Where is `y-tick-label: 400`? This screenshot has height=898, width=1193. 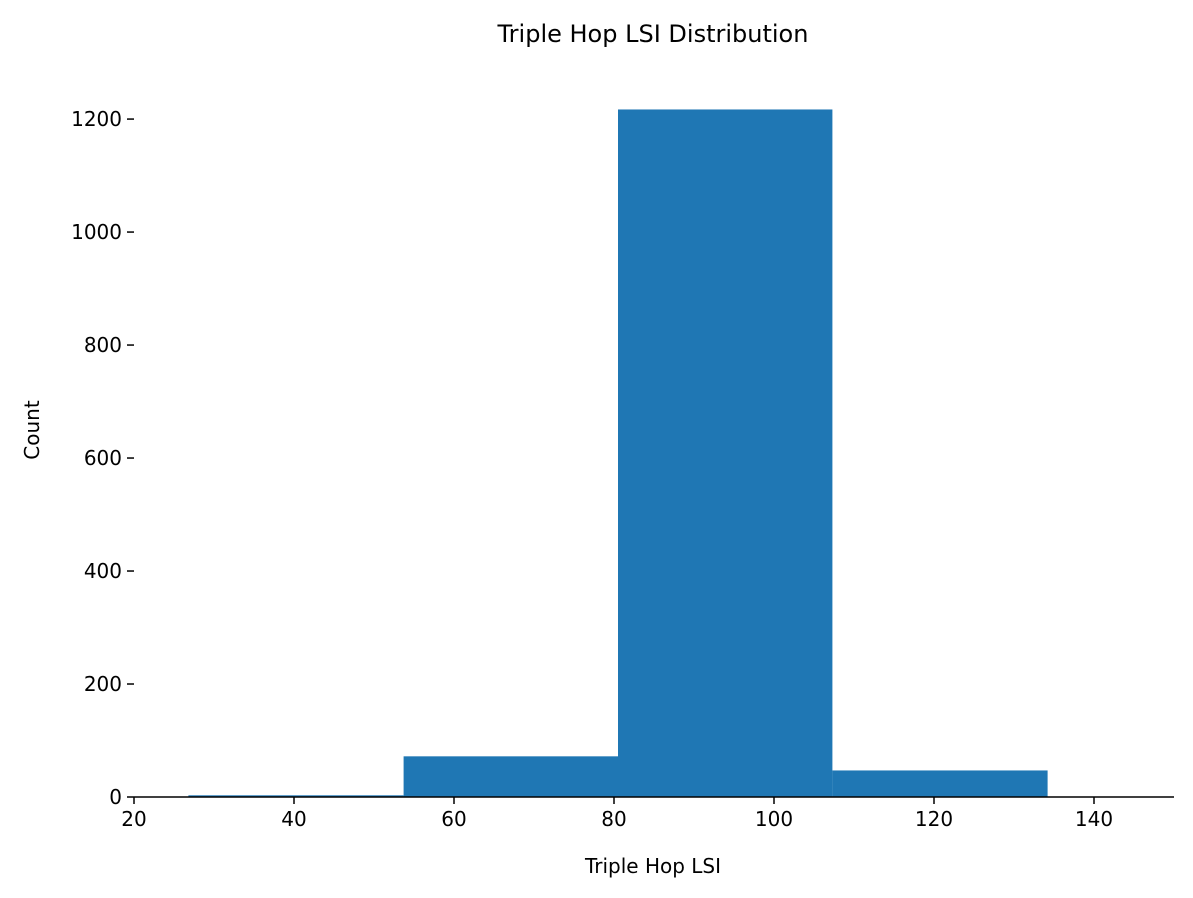 y-tick-label: 400 is located at coordinates (103, 571).